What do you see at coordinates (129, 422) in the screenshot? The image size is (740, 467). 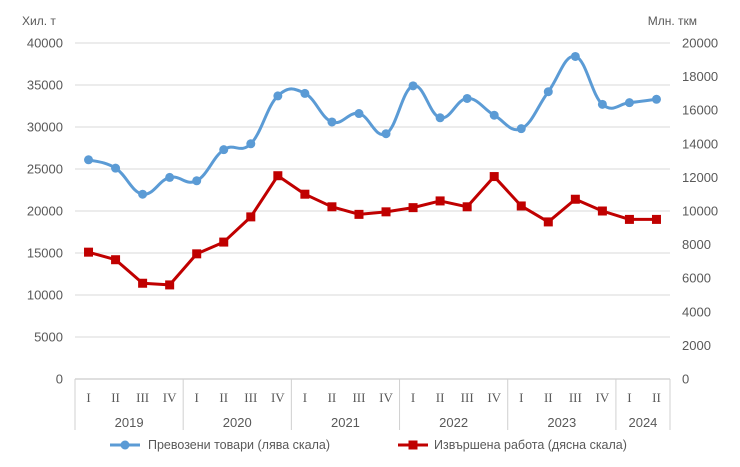 I see `year-label: 2019` at bounding box center [129, 422].